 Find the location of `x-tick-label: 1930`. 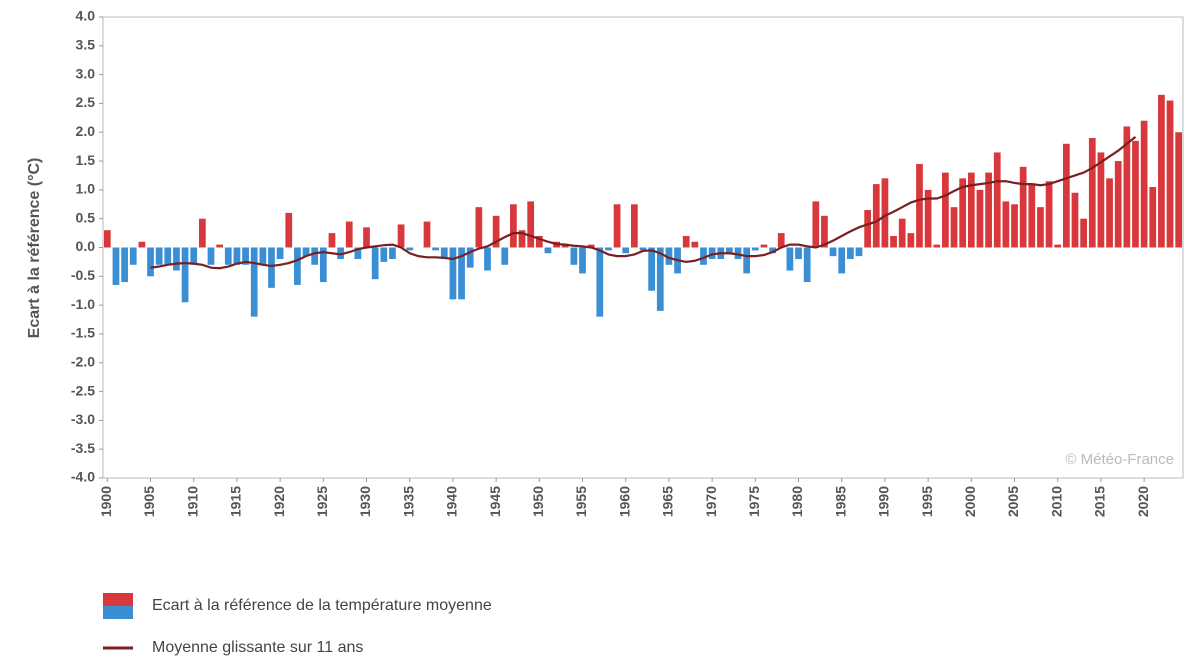

x-tick-label: 1930 is located at coordinates (365, 501).